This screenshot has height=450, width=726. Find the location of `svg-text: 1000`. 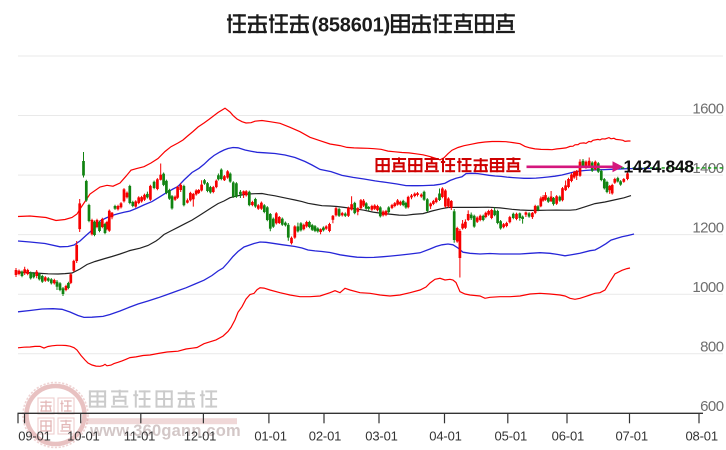

svg-text: 1000 is located at coordinates (707, 287).